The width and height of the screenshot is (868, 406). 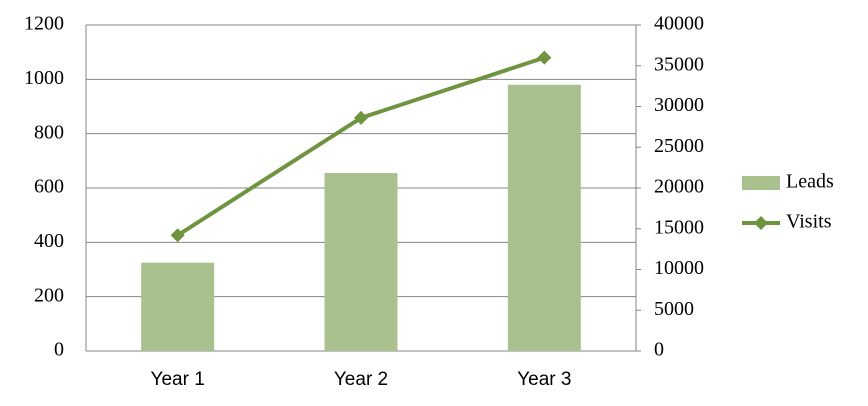 What do you see at coordinates (49, 132) in the screenshot?
I see `y-tick-label: 800` at bounding box center [49, 132].